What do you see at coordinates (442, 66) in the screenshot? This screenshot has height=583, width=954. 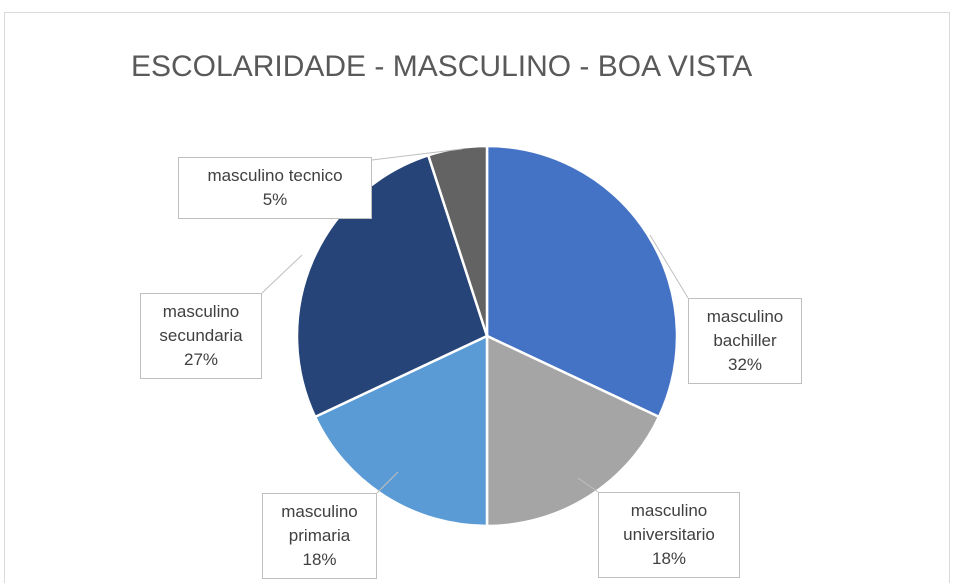 I see `chart-title: ESCOLARIDADE - MASCULINO - BOA VISTA` at bounding box center [442, 66].